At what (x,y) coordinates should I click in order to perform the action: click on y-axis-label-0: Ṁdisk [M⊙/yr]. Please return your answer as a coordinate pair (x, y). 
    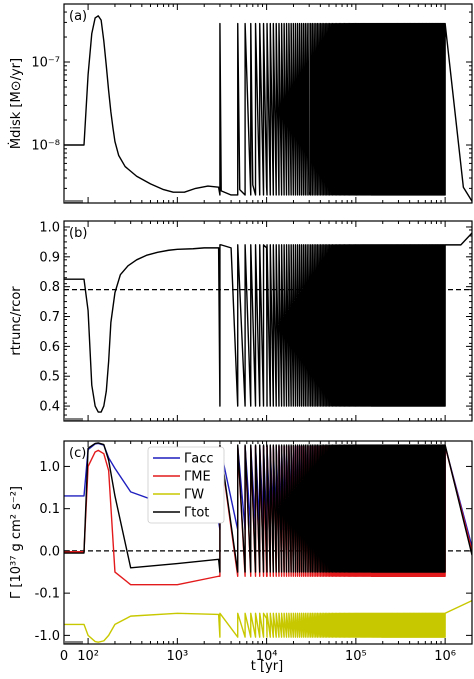
    Looking at the image, I should click on (16, 103).